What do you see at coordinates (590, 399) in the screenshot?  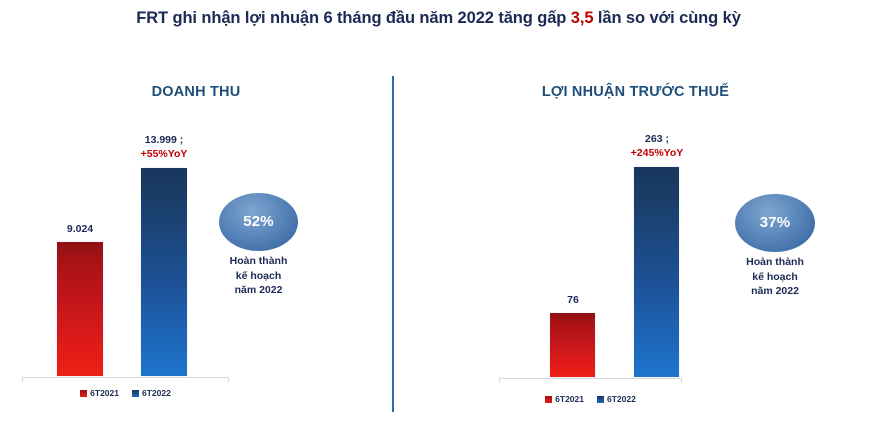 I see `legend-profit: 6T2021 6T2022` at bounding box center [590, 399].